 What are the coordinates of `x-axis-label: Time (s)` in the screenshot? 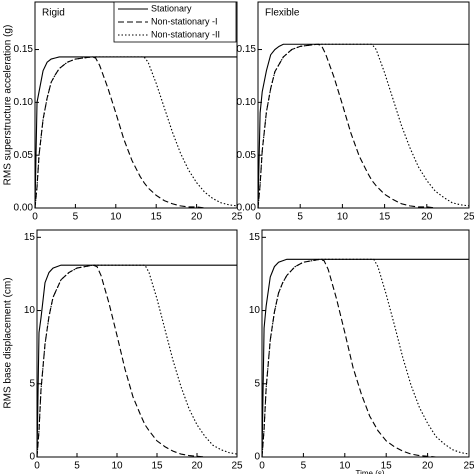 It's located at (369, 471).